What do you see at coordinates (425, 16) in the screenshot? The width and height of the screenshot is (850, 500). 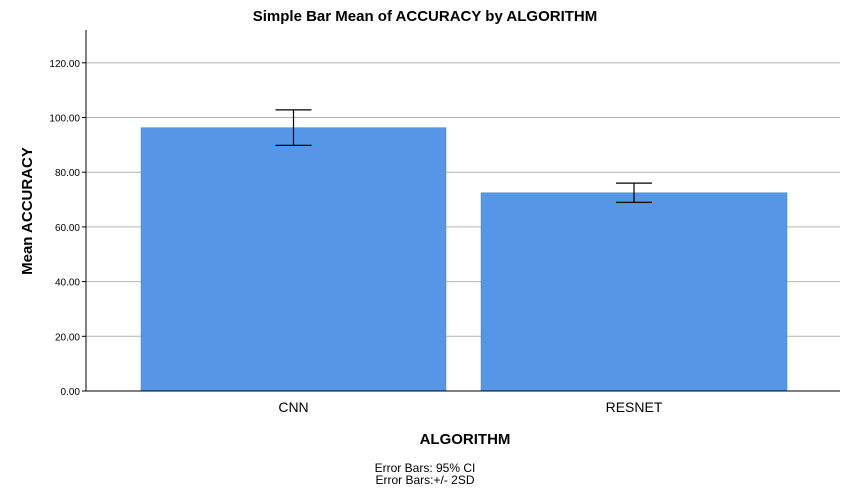 I see `chart-title: Simple Bar Mean of ACCURACY by ALGORITHM` at bounding box center [425, 16].